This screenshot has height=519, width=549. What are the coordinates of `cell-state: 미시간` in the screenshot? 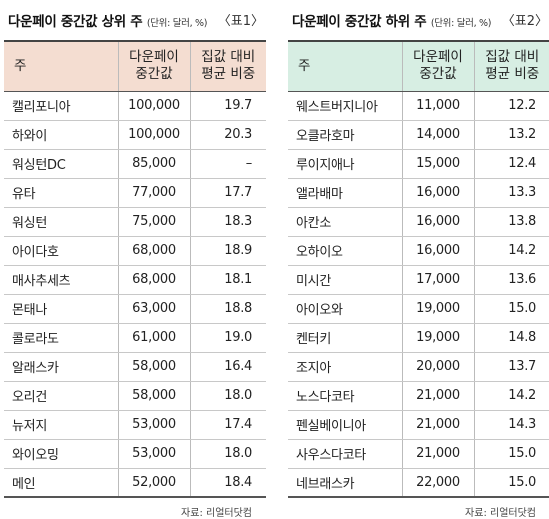 It's located at (345, 280).